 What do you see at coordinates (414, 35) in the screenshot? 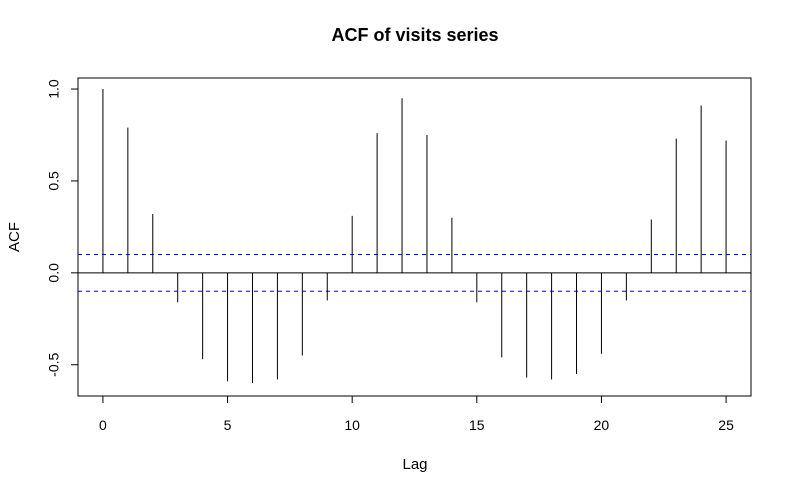
I see `chart-title: ACF of visits series` at bounding box center [414, 35].